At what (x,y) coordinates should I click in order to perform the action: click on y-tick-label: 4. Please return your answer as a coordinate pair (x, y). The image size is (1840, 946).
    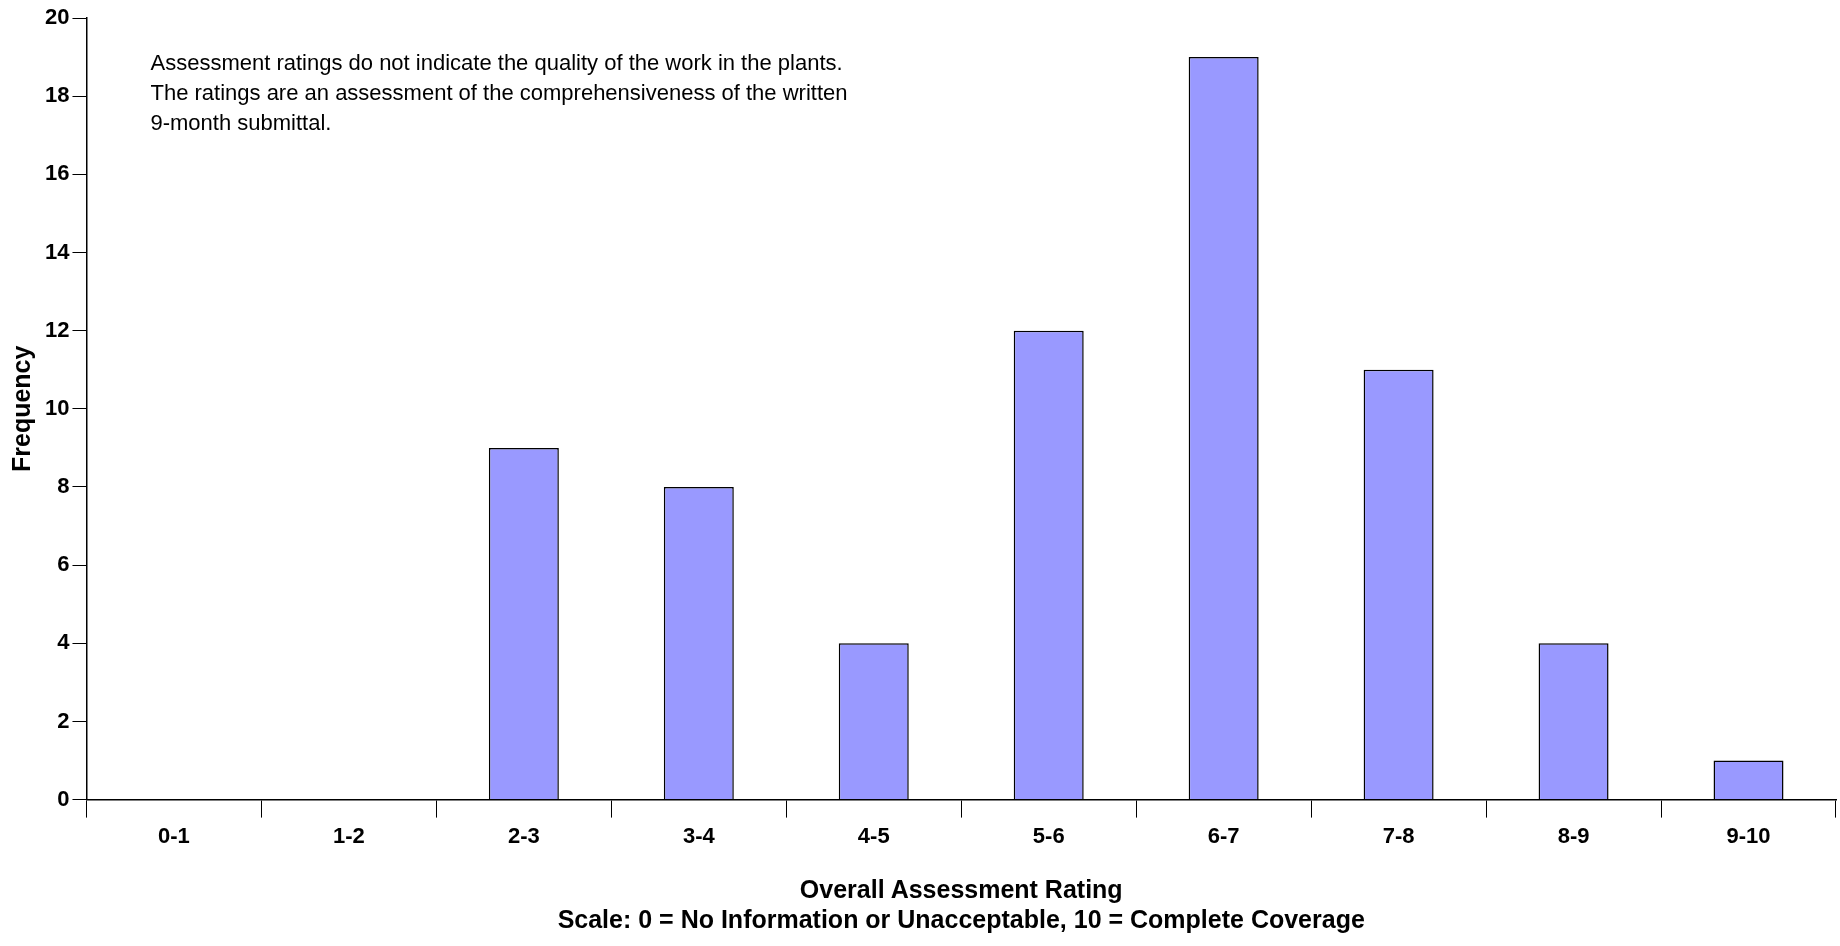
    Looking at the image, I should click on (64, 642).